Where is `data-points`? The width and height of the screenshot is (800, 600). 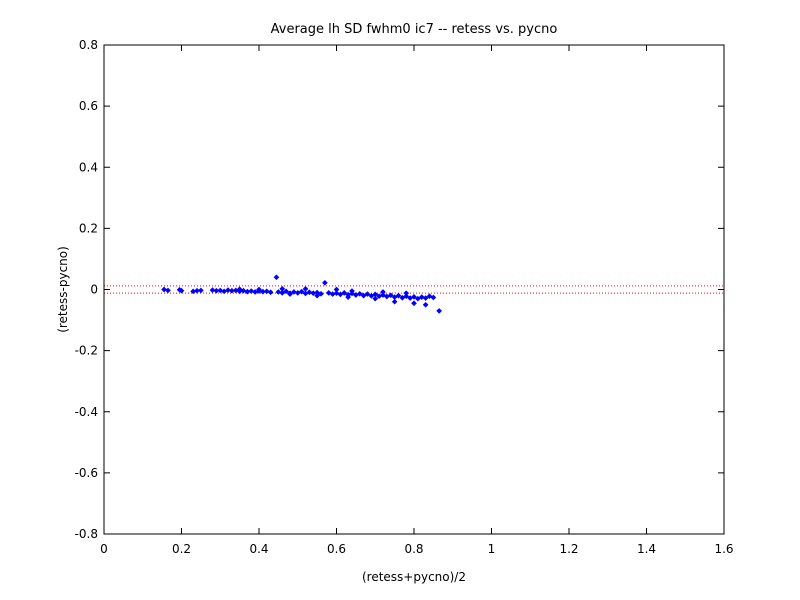
data-points is located at coordinates (302, 294).